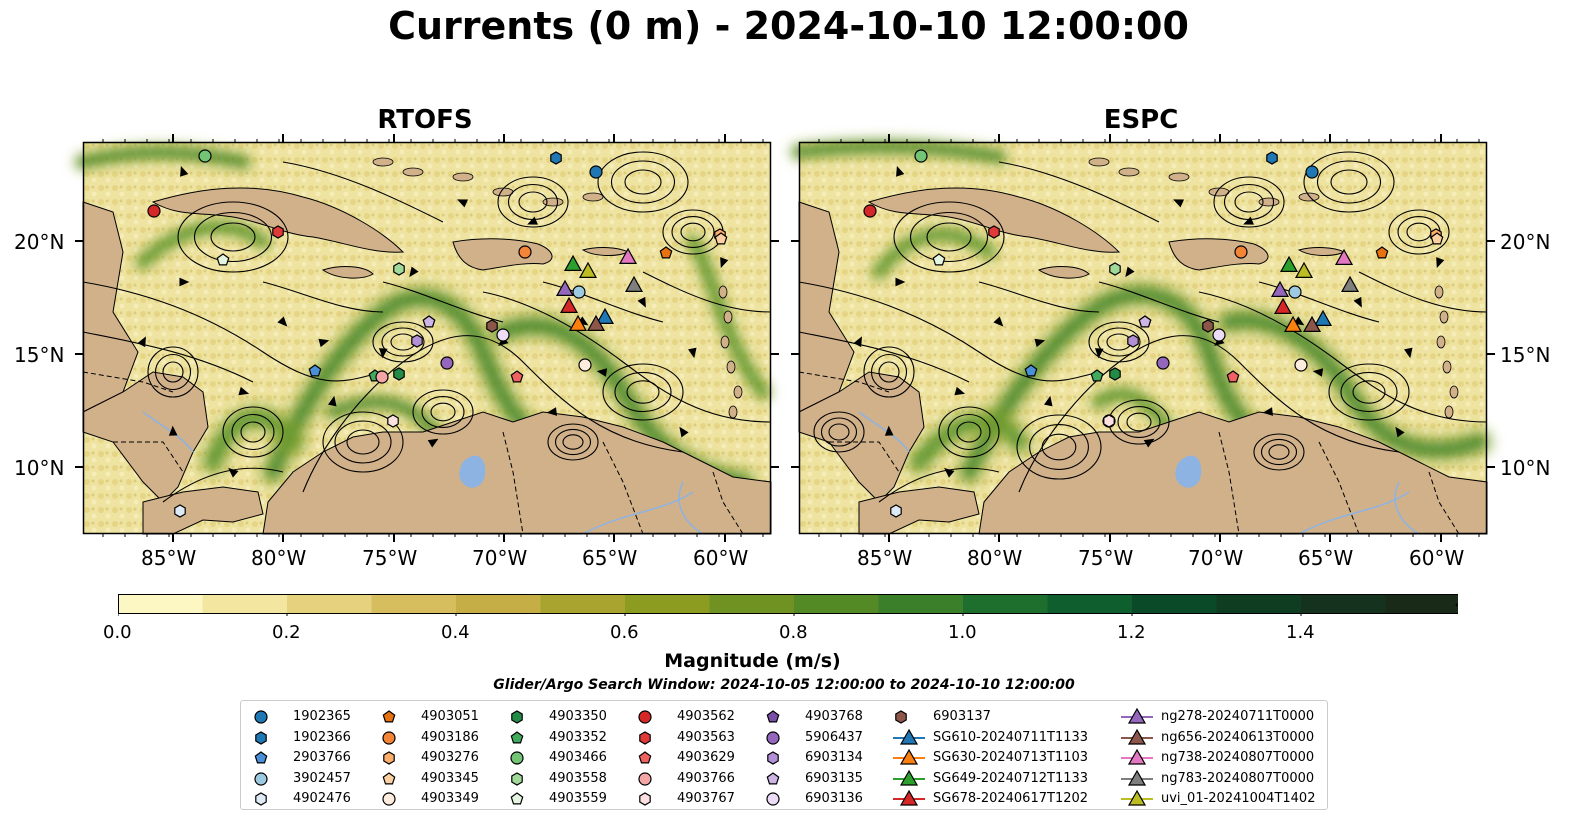 The height and width of the screenshot is (827, 1577). What do you see at coordinates (1011, 778) in the screenshot?
I see `legend-label: SG649-20240712T1133` at bounding box center [1011, 778].